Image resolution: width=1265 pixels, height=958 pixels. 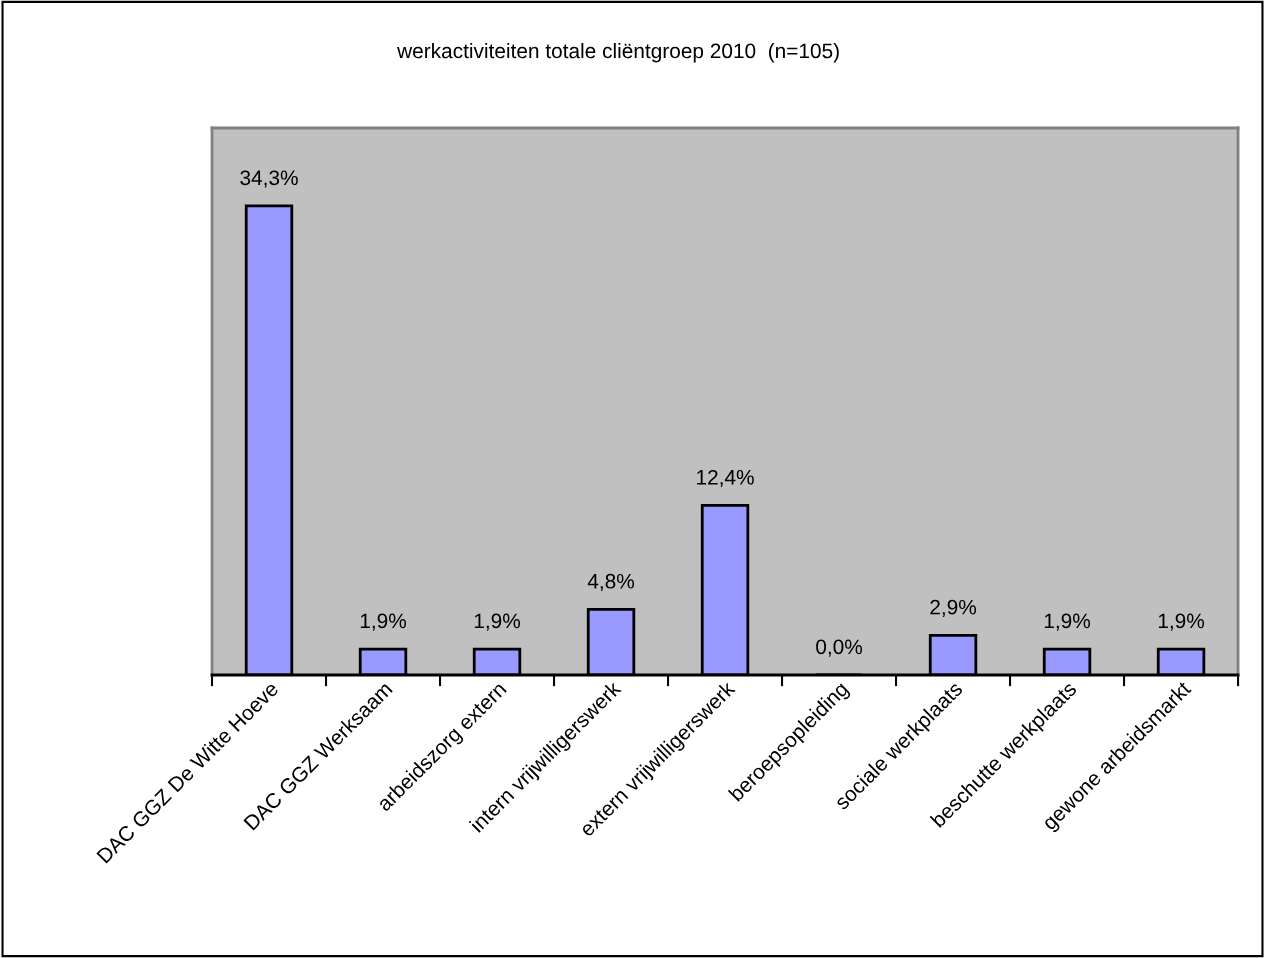 What do you see at coordinates (953, 608) in the screenshot?
I see `data-label: 2,9%` at bounding box center [953, 608].